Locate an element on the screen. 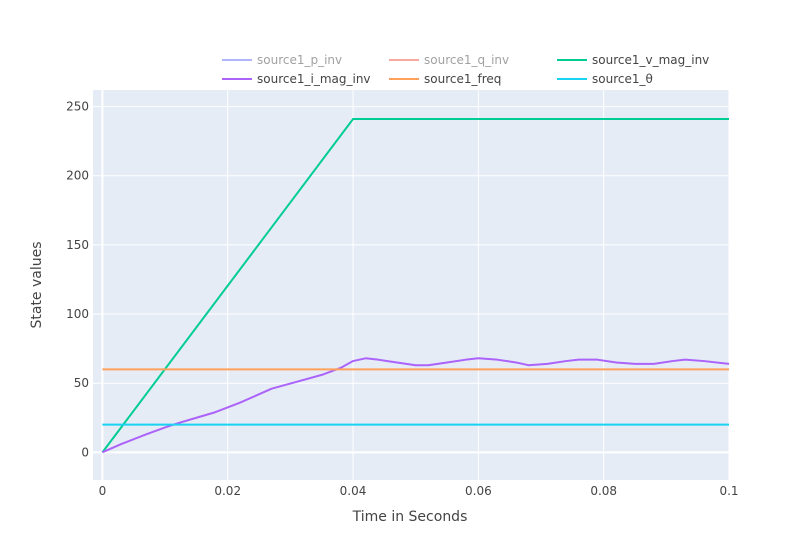 The height and width of the screenshot is (550, 800). legend-item: source1_v_mag_inv is located at coordinates (633, 60).